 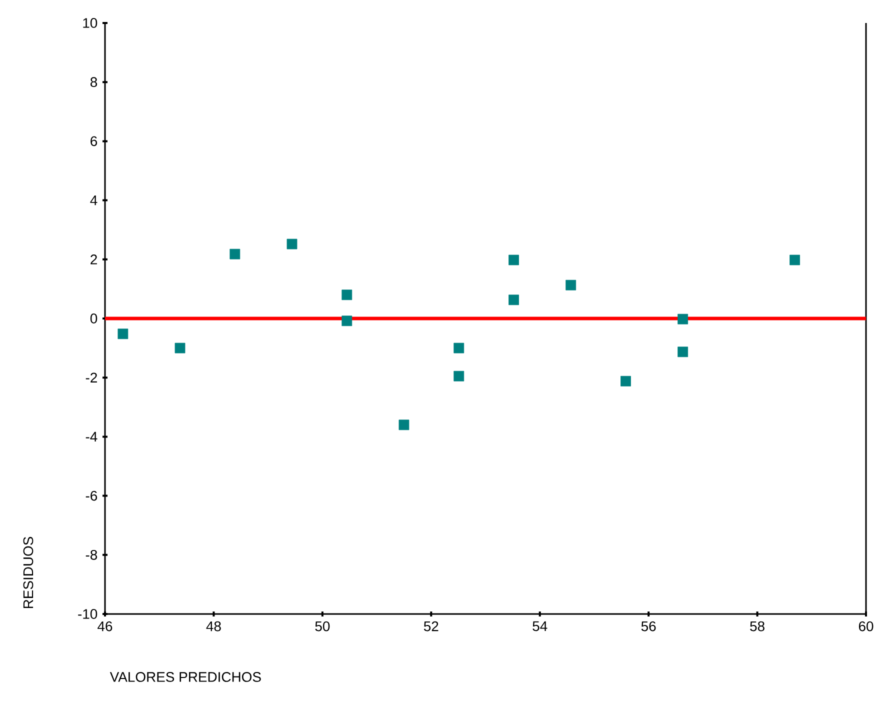 What do you see at coordinates (94, 201) in the screenshot?
I see `y-tick-label: 4` at bounding box center [94, 201].